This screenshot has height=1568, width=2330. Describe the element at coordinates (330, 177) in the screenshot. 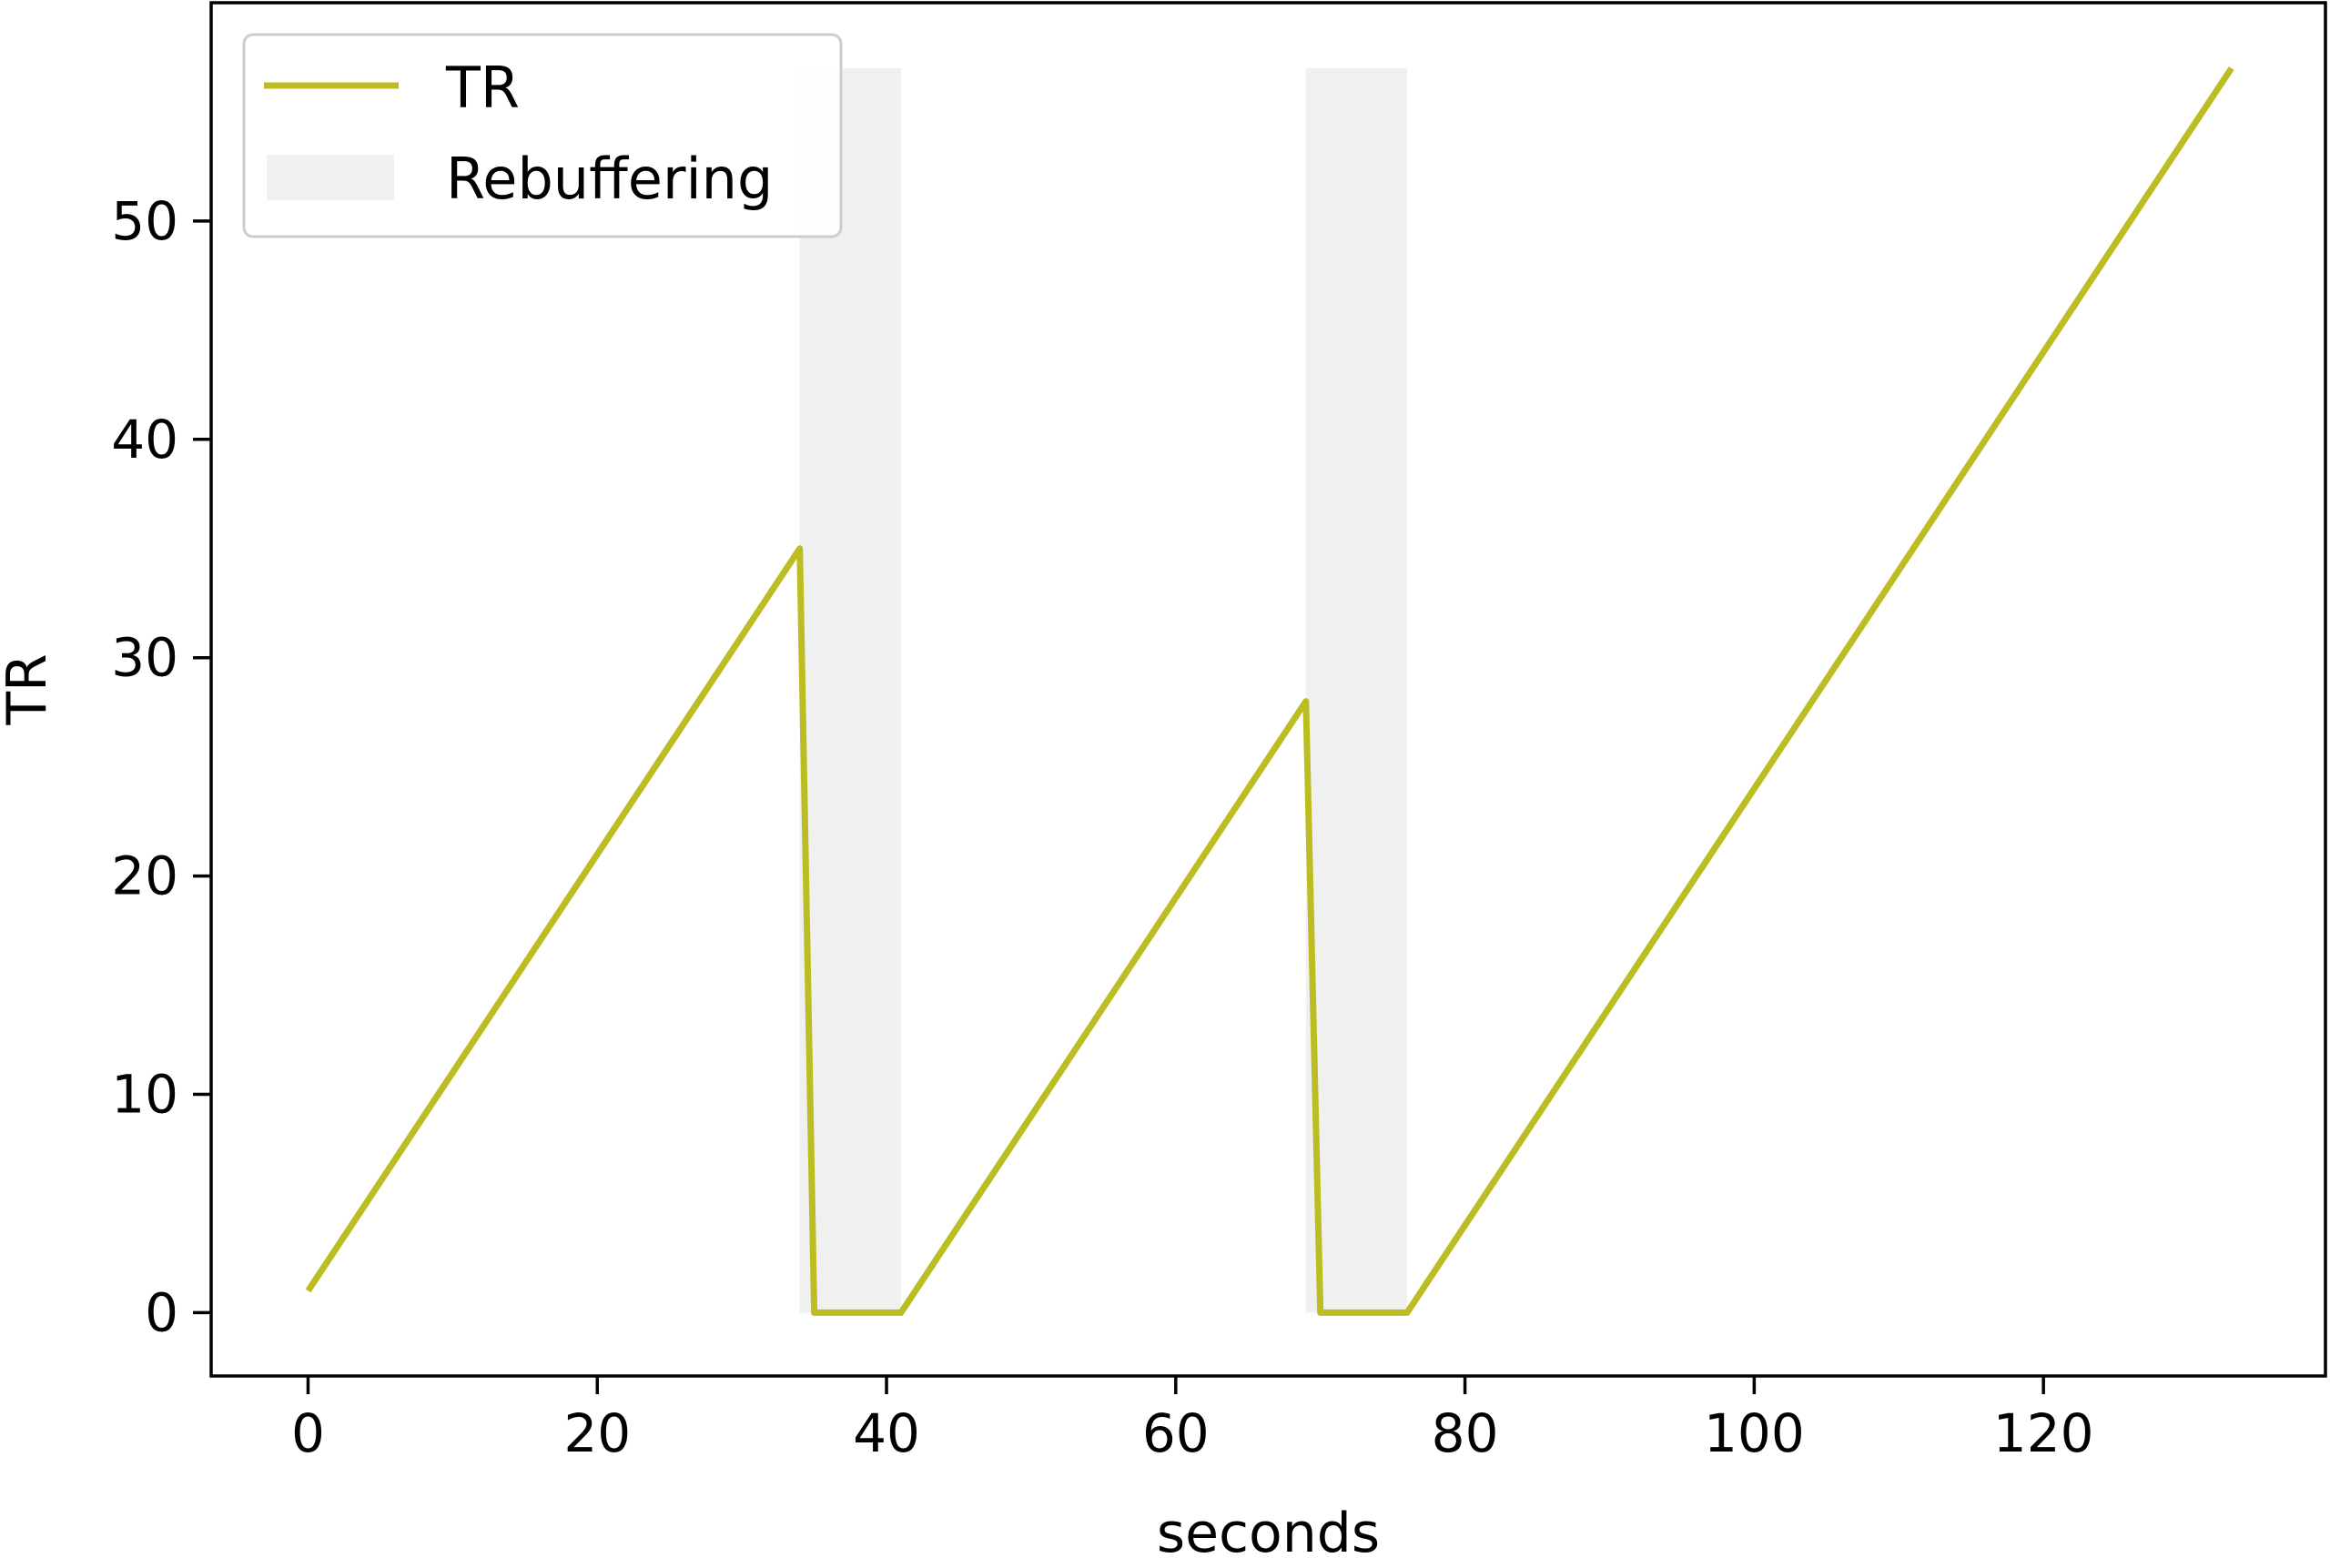

I see `legend-swatch-rebuffering` at that location.